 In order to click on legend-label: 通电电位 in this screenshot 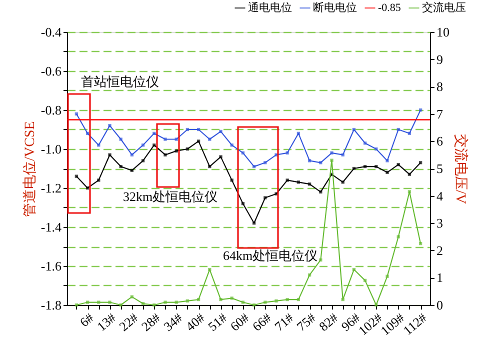, I will do `click(270, 7)`.